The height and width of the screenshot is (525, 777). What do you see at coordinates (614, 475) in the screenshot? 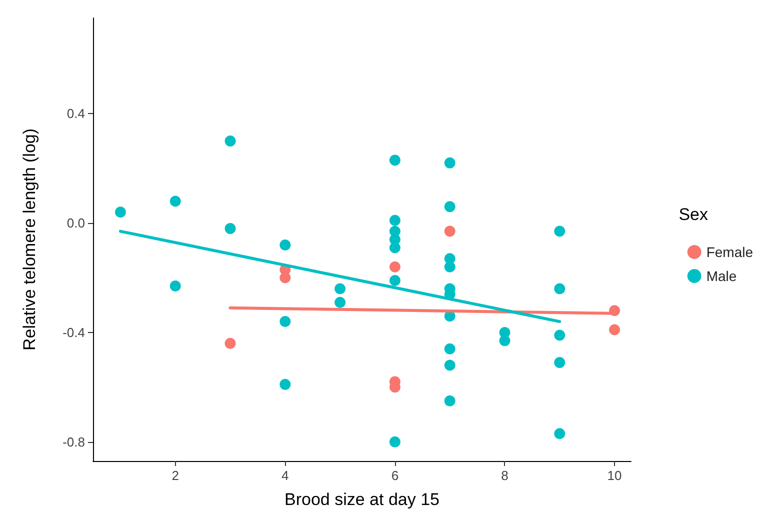
I see `x-tick-label: 10` at bounding box center [614, 475].